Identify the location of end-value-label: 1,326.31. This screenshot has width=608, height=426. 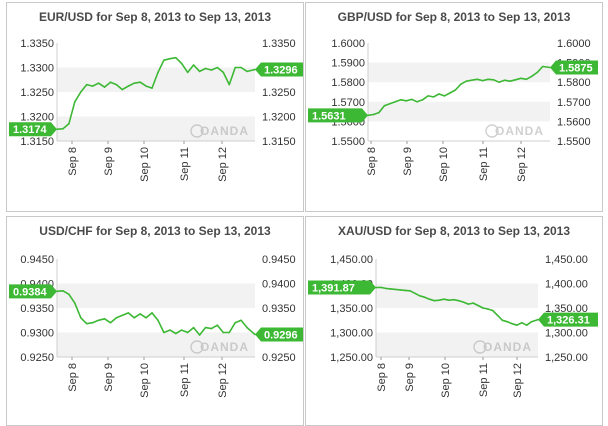
(568, 321).